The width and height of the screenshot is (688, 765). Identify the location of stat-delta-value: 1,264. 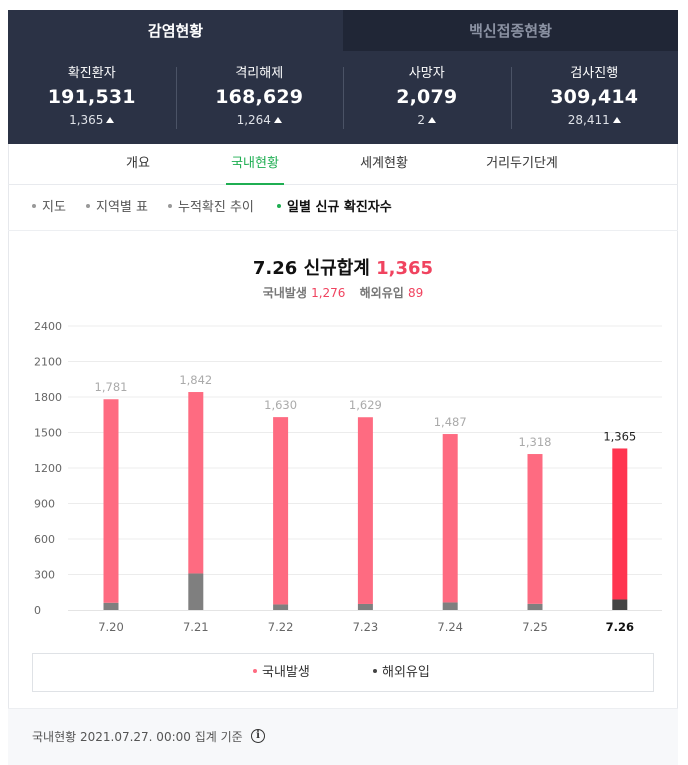
(253, 120).